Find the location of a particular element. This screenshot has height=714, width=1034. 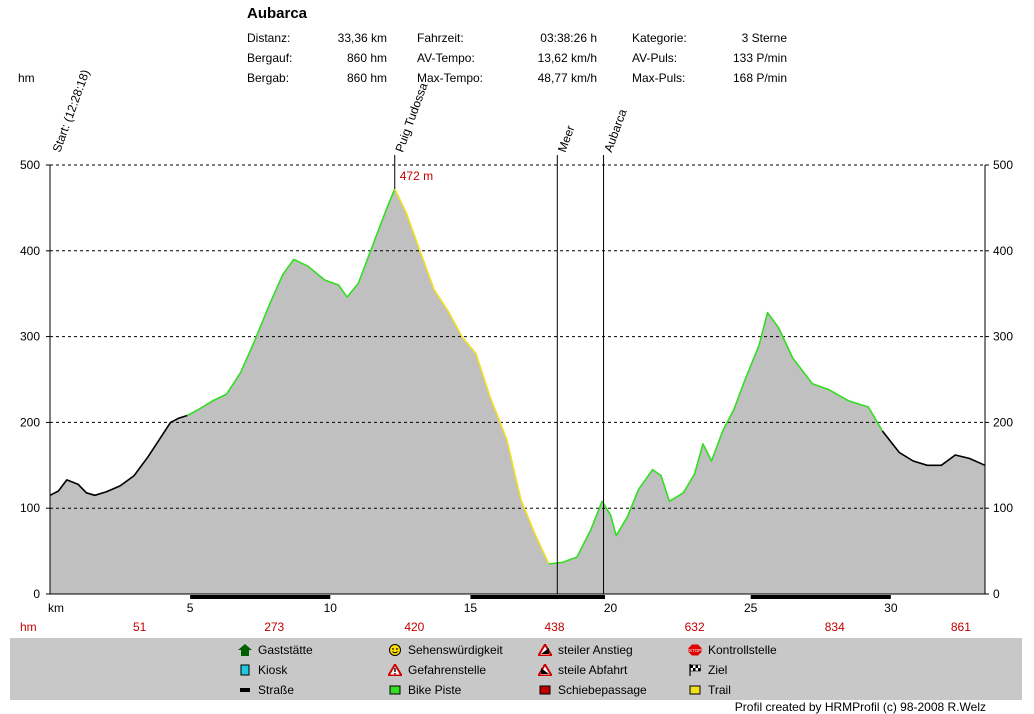

stat-value: 03:38:26 h is located at coordinates (568, 38).